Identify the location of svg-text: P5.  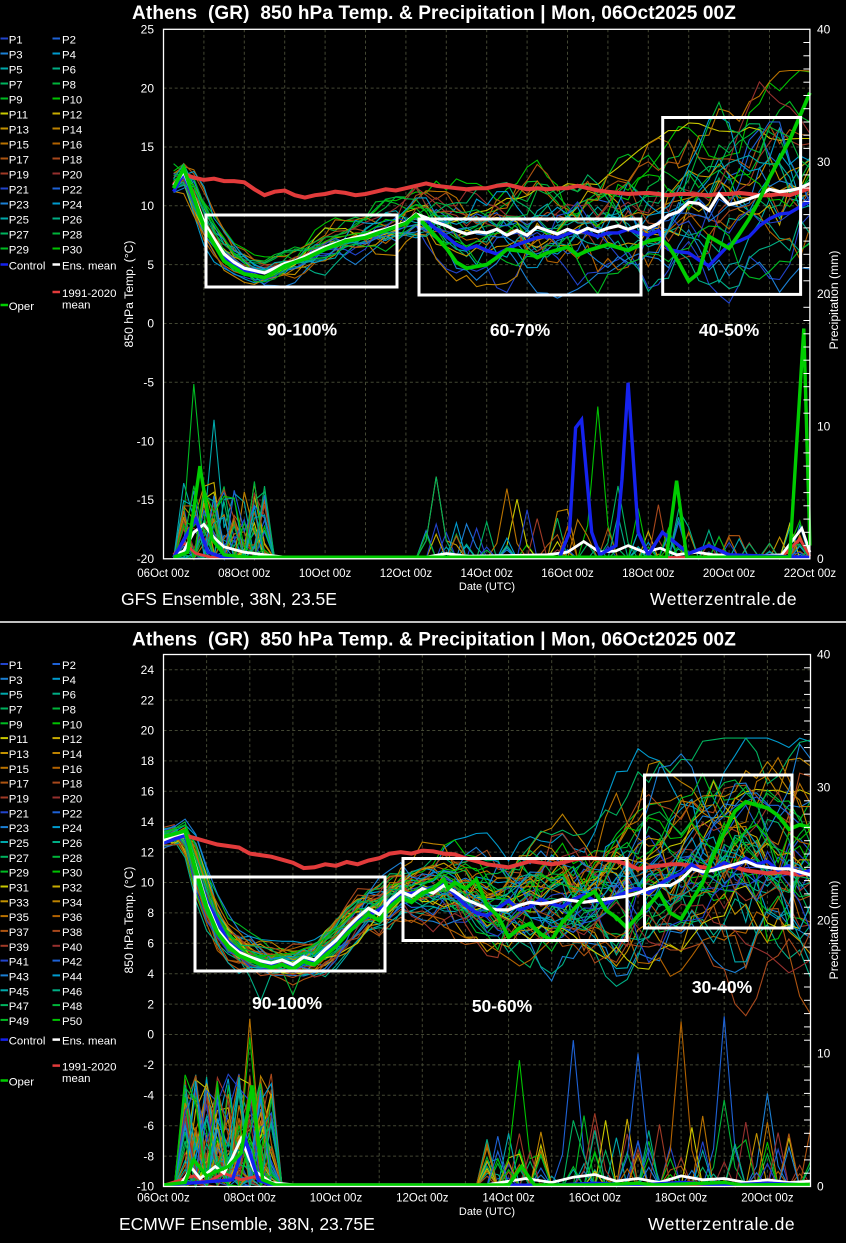
(16, 696).